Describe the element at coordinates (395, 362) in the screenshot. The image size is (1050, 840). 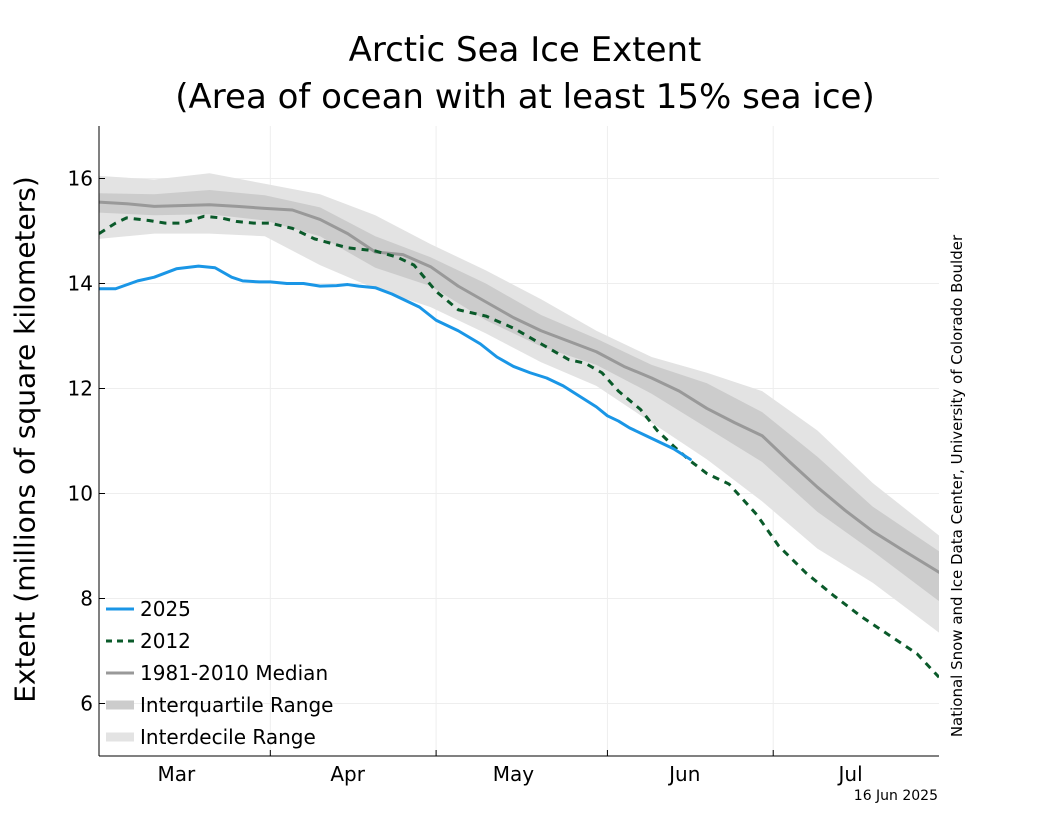
I see `series-line-2025` at that location.